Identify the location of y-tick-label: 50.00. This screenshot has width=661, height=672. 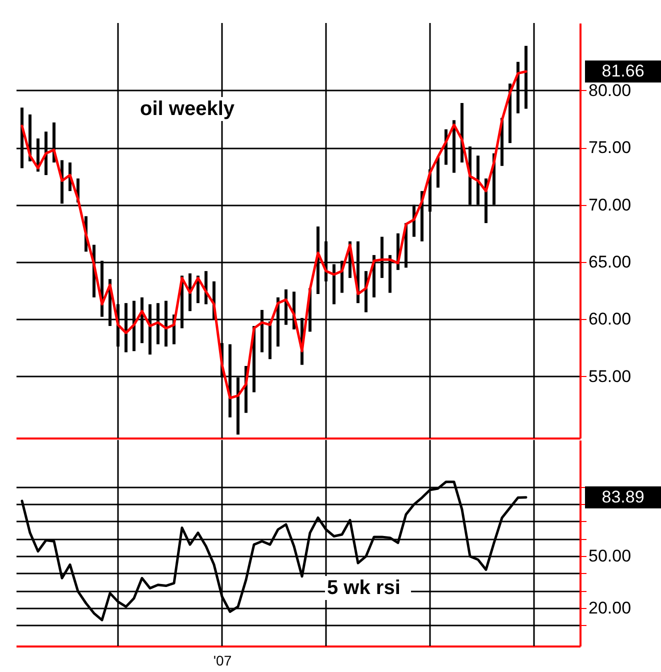
(610, 556).